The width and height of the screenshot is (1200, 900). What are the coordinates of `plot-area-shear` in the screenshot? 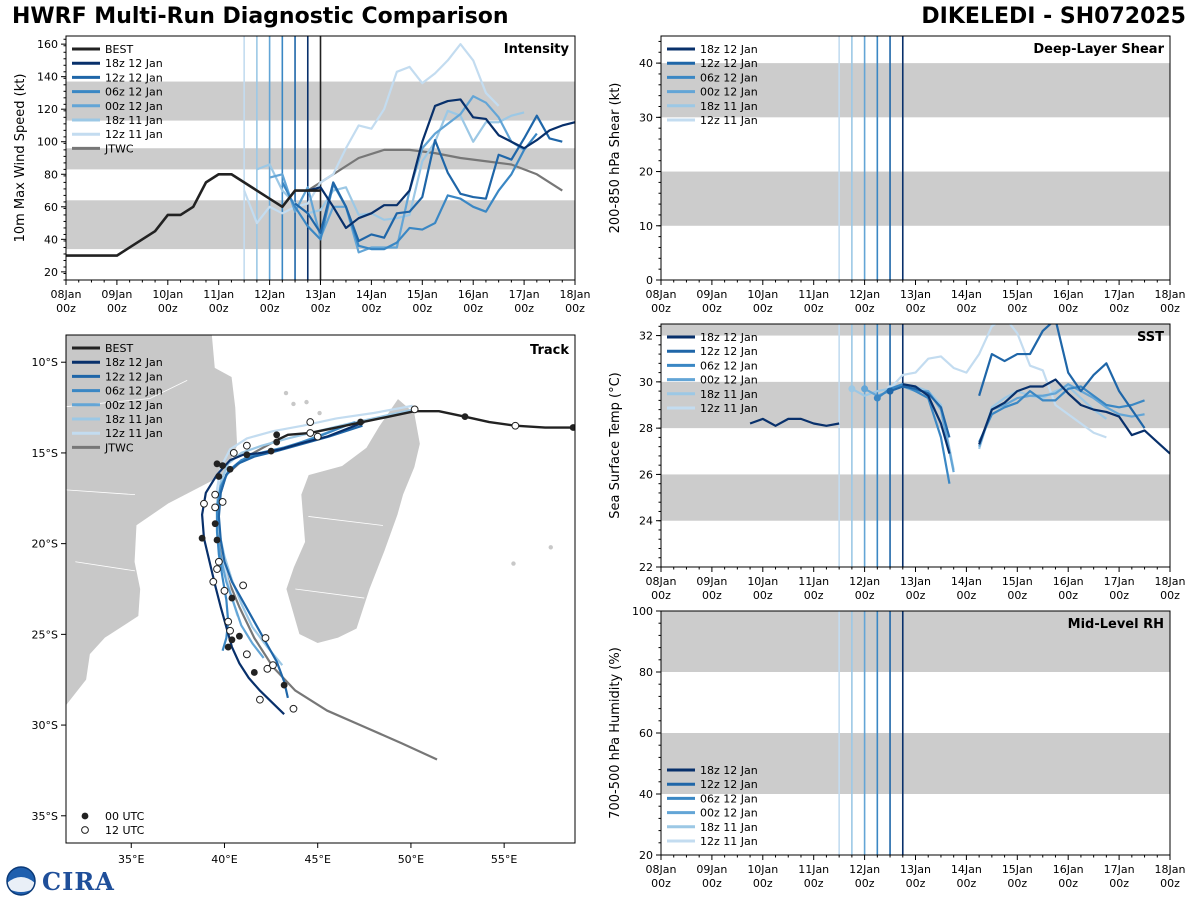 It's located at (915, 158).